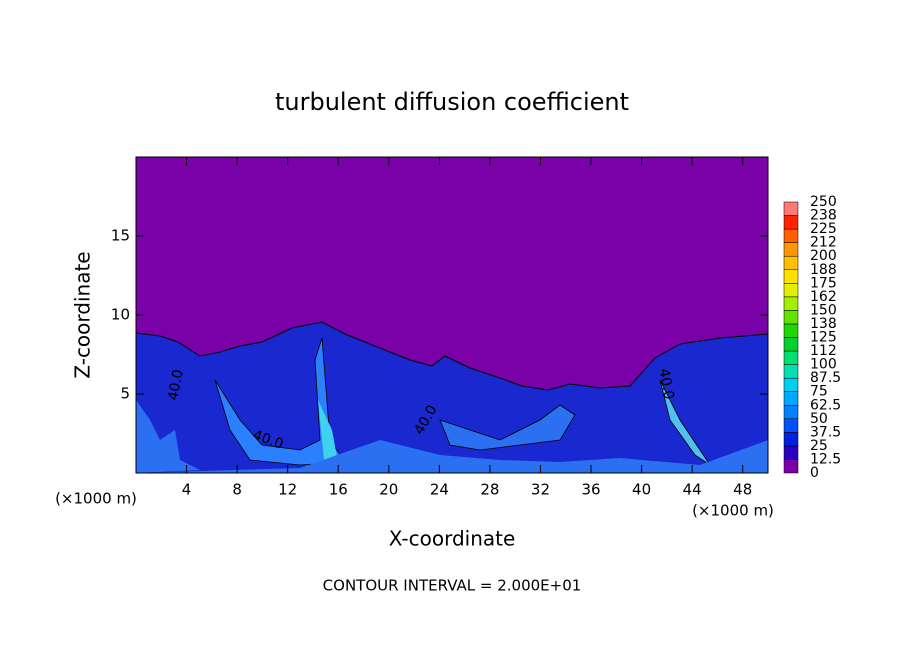  Describe the element at coordinates (452, 102) in the screenshot. I see `chart-title: turbulent diffusion coefficient` at that location.